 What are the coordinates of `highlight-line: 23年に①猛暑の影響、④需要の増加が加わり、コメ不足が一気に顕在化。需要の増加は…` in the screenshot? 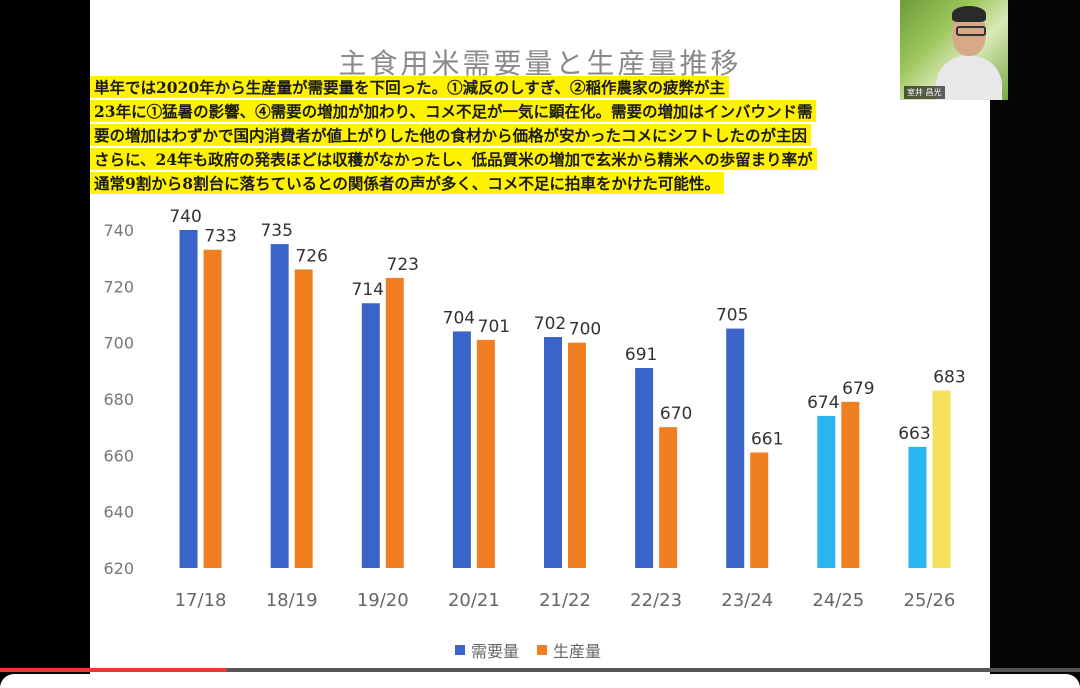 It's located at (453, 111).